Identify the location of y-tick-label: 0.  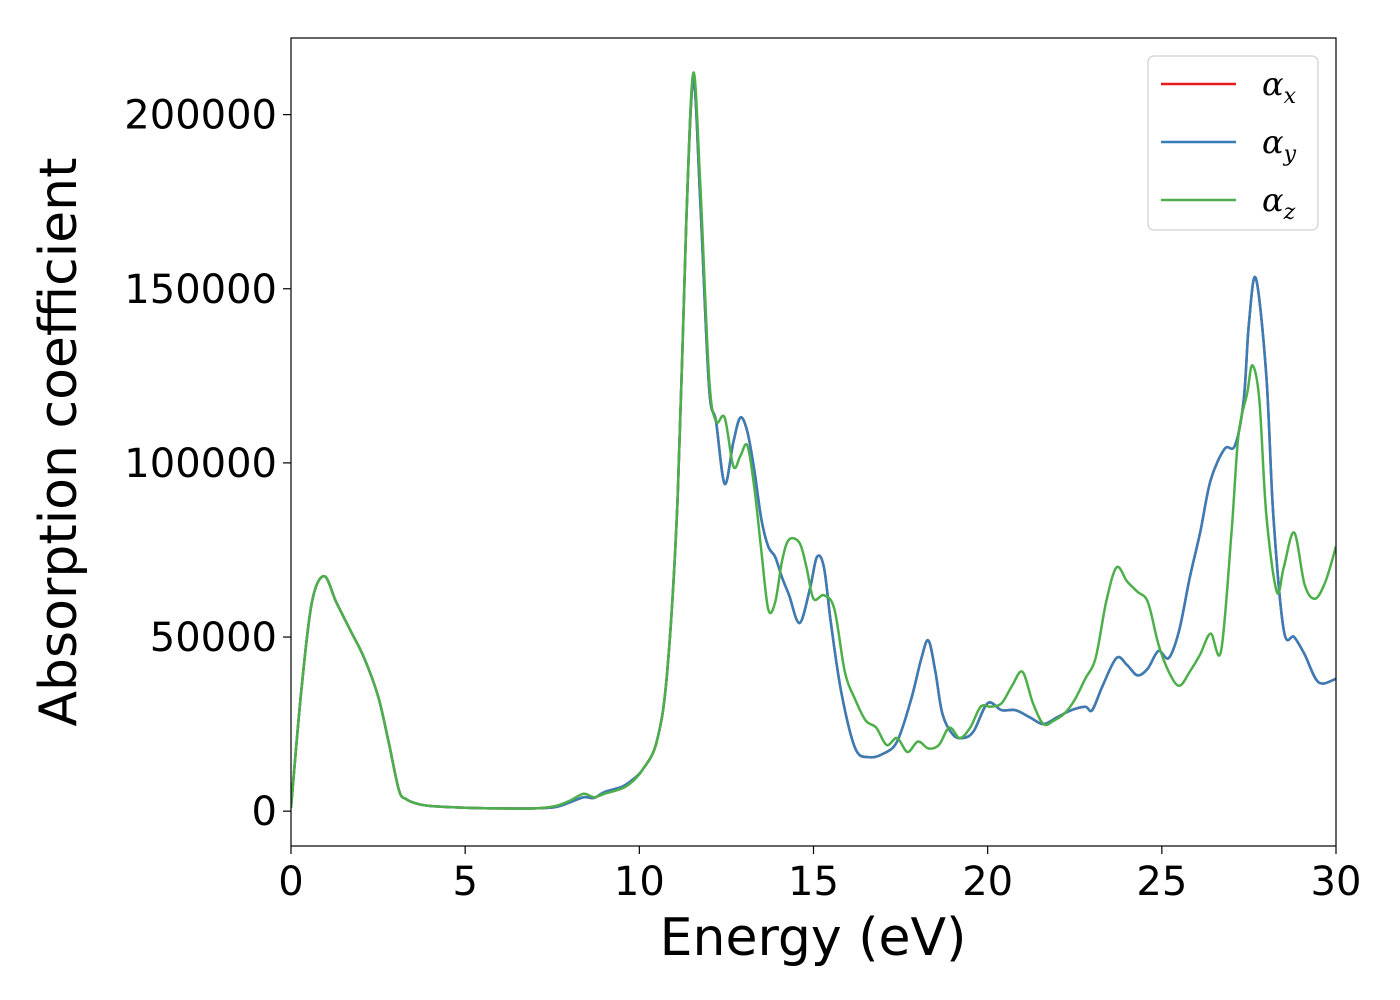
(264, 812).